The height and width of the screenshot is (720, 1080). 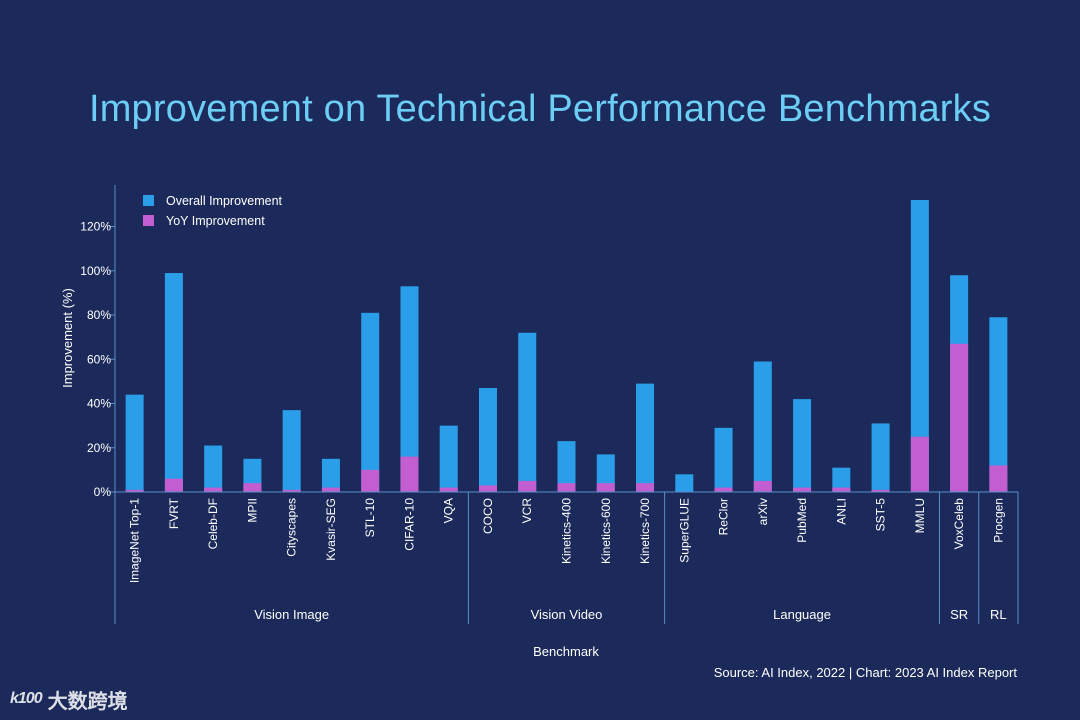 What do you see at coordinates (99, 359) in the screenshot?
I see `y-tick-label: 60%` at bounding box center [99, 359].